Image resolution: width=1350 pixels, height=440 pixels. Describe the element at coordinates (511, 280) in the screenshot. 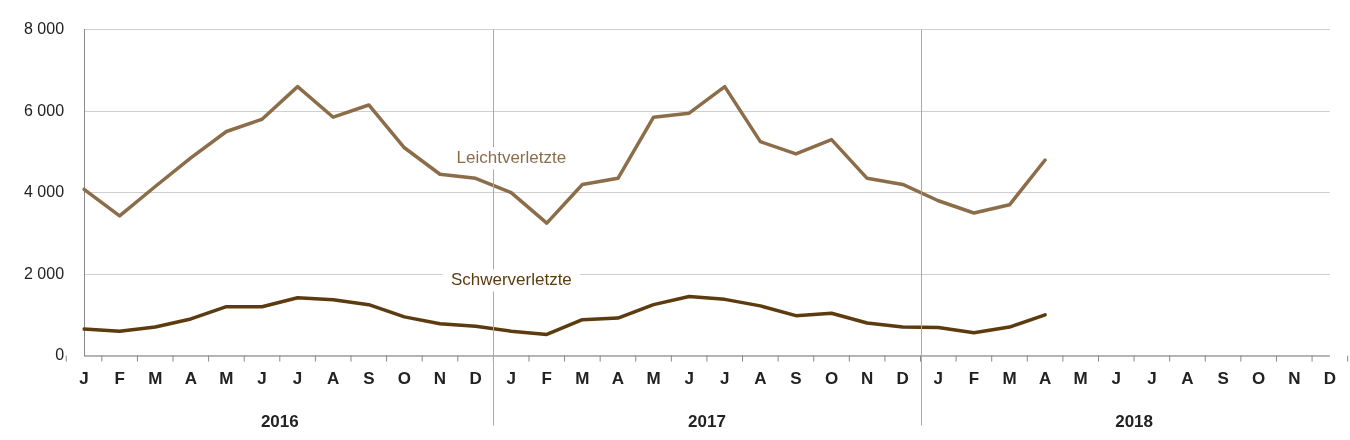

I see `series-label: Schwerverletzte` at that location.